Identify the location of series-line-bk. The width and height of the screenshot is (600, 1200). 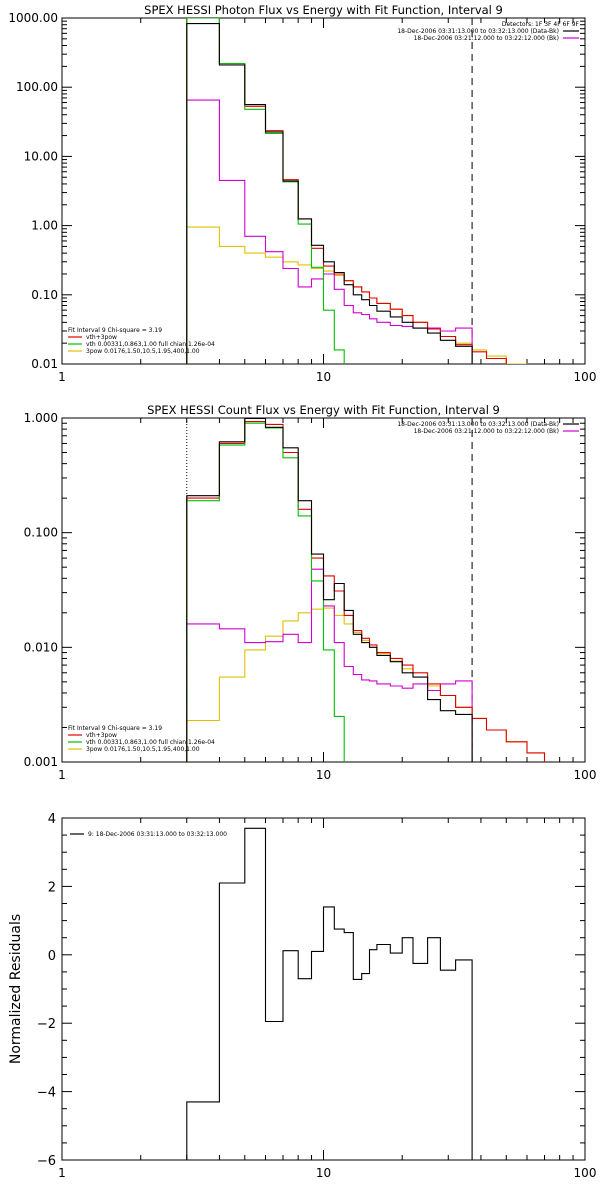
(329, 665).